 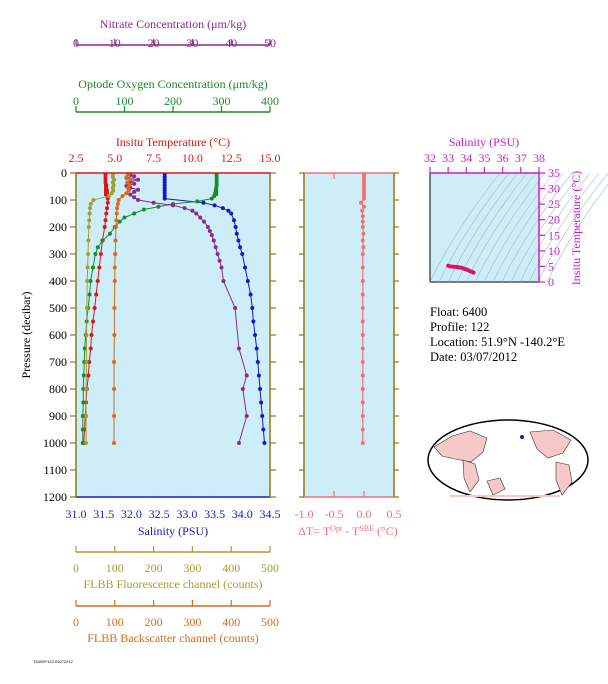 I want to click on pressure-tick-label: 600, so click(x=58, y=335).